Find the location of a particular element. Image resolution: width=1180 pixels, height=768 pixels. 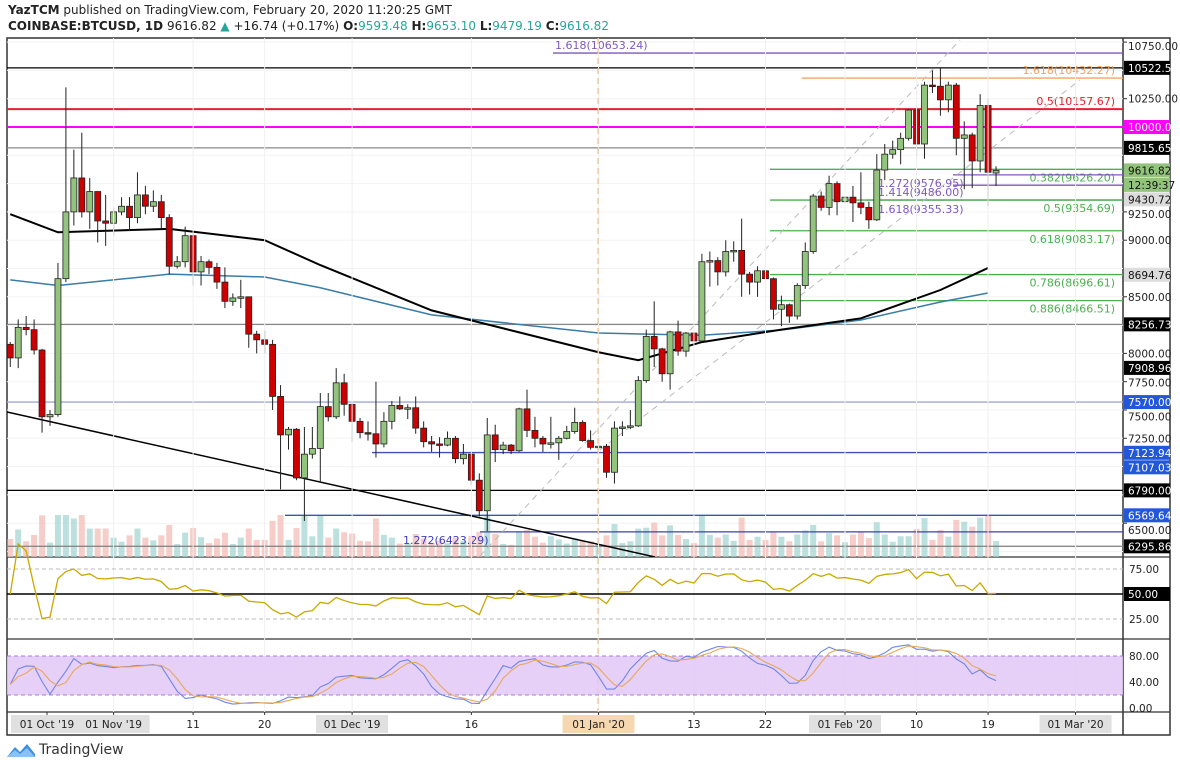

level-axis-label: 9815.65 is located at coordinates (1149, 149).